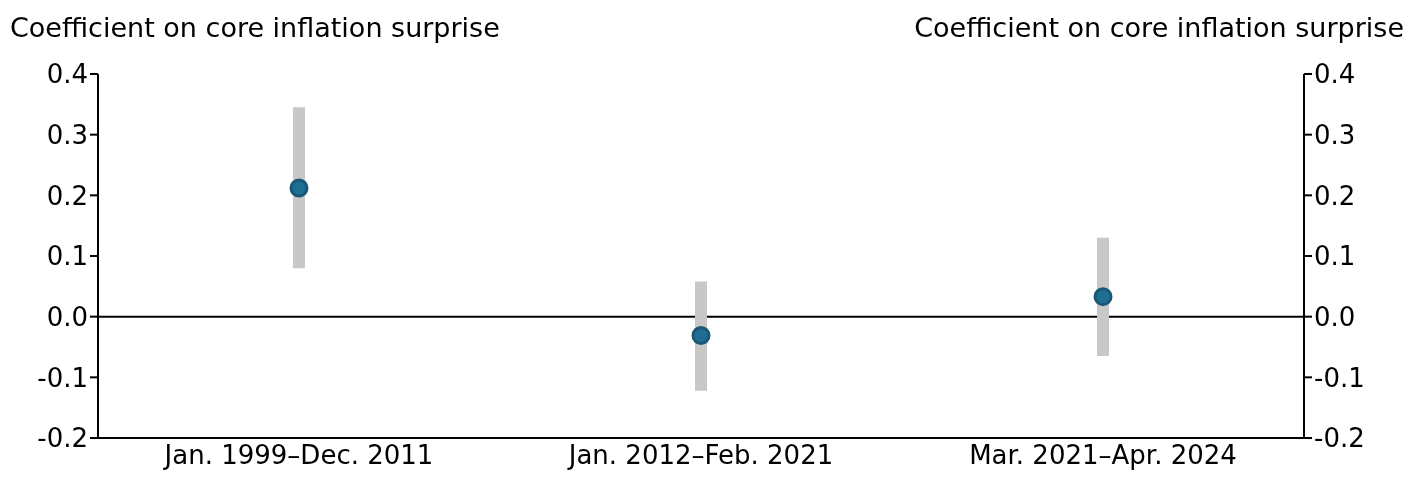 The image size is (1412, 504). What do you see at coordinates (67, 256) in the screenshot?
I see `y-tick-label: 0.1` at bounding box center [67, 256].